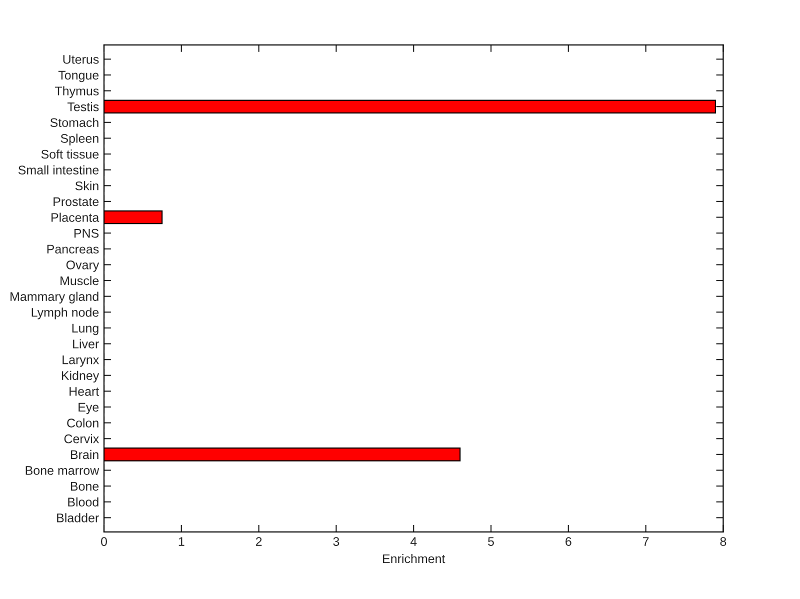 The width and height of the screenshot is (800, 599). Describe the element at coordinates (85, 330) in the screenshot. I see `y-tick-label: Lung` at that location.